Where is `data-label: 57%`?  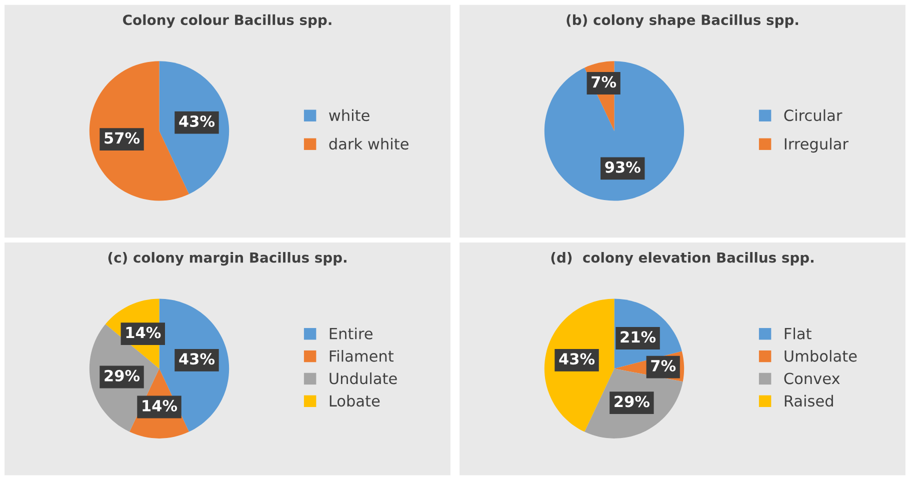 data-label: 57% is located at coordinates (122, 138).